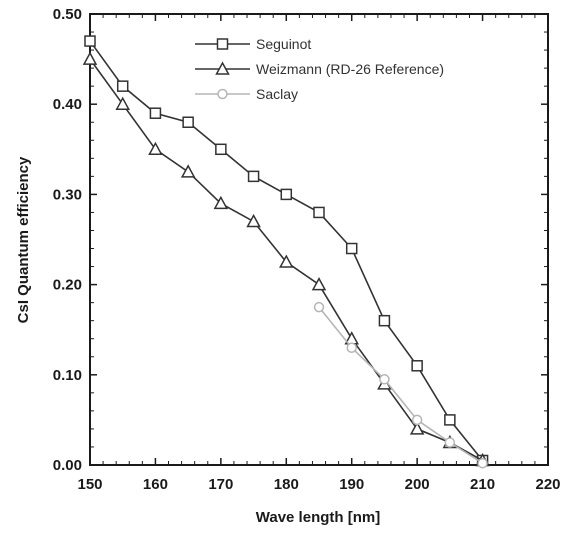 This screenshot has height=533, width=571. Describe the element at coordinates (286, 484) in the screenshot. I see `x-tick-label: 180` at that location.